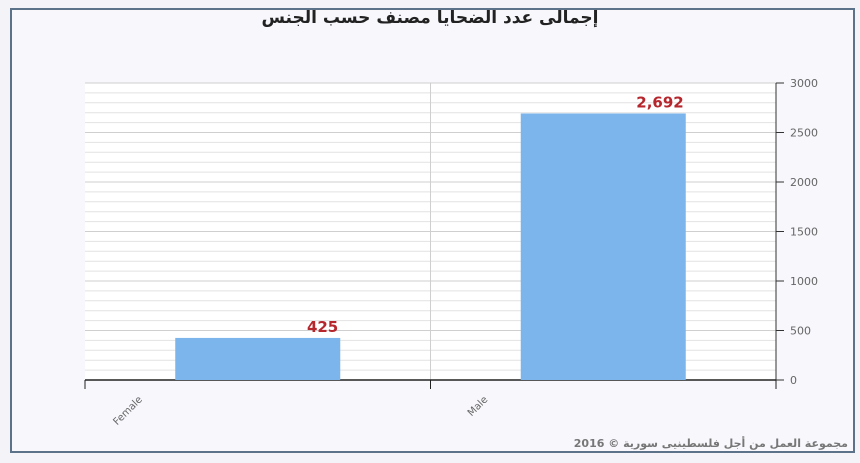 The height and width of the screenshot is (463, 860). Describe the element at coordinates (793, 380) in the screenshot. I see `y-tick-label: 0` at that location.